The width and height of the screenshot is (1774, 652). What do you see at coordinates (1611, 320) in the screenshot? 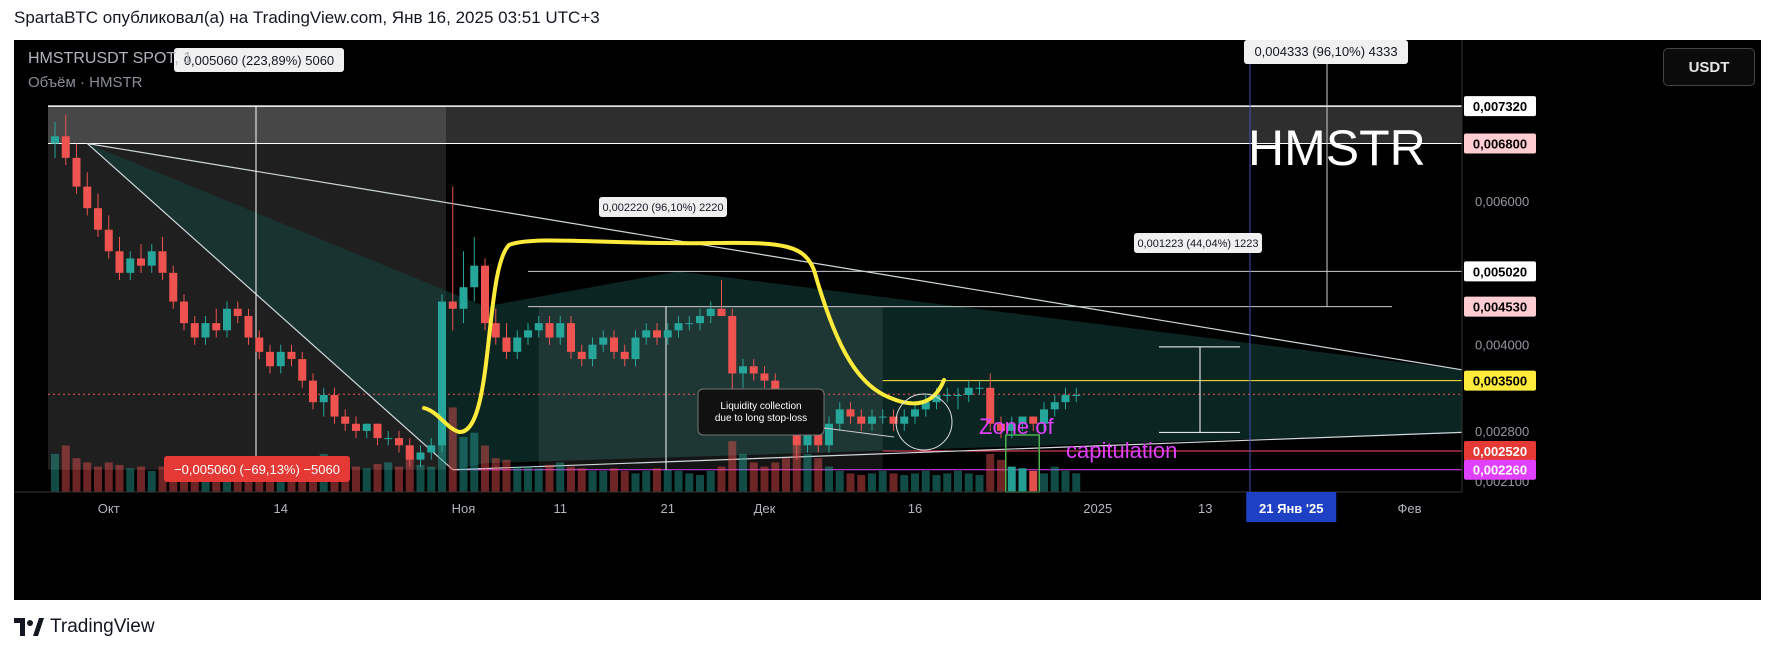
I see `price-axis-bg` at bounding box center [1611, 320].